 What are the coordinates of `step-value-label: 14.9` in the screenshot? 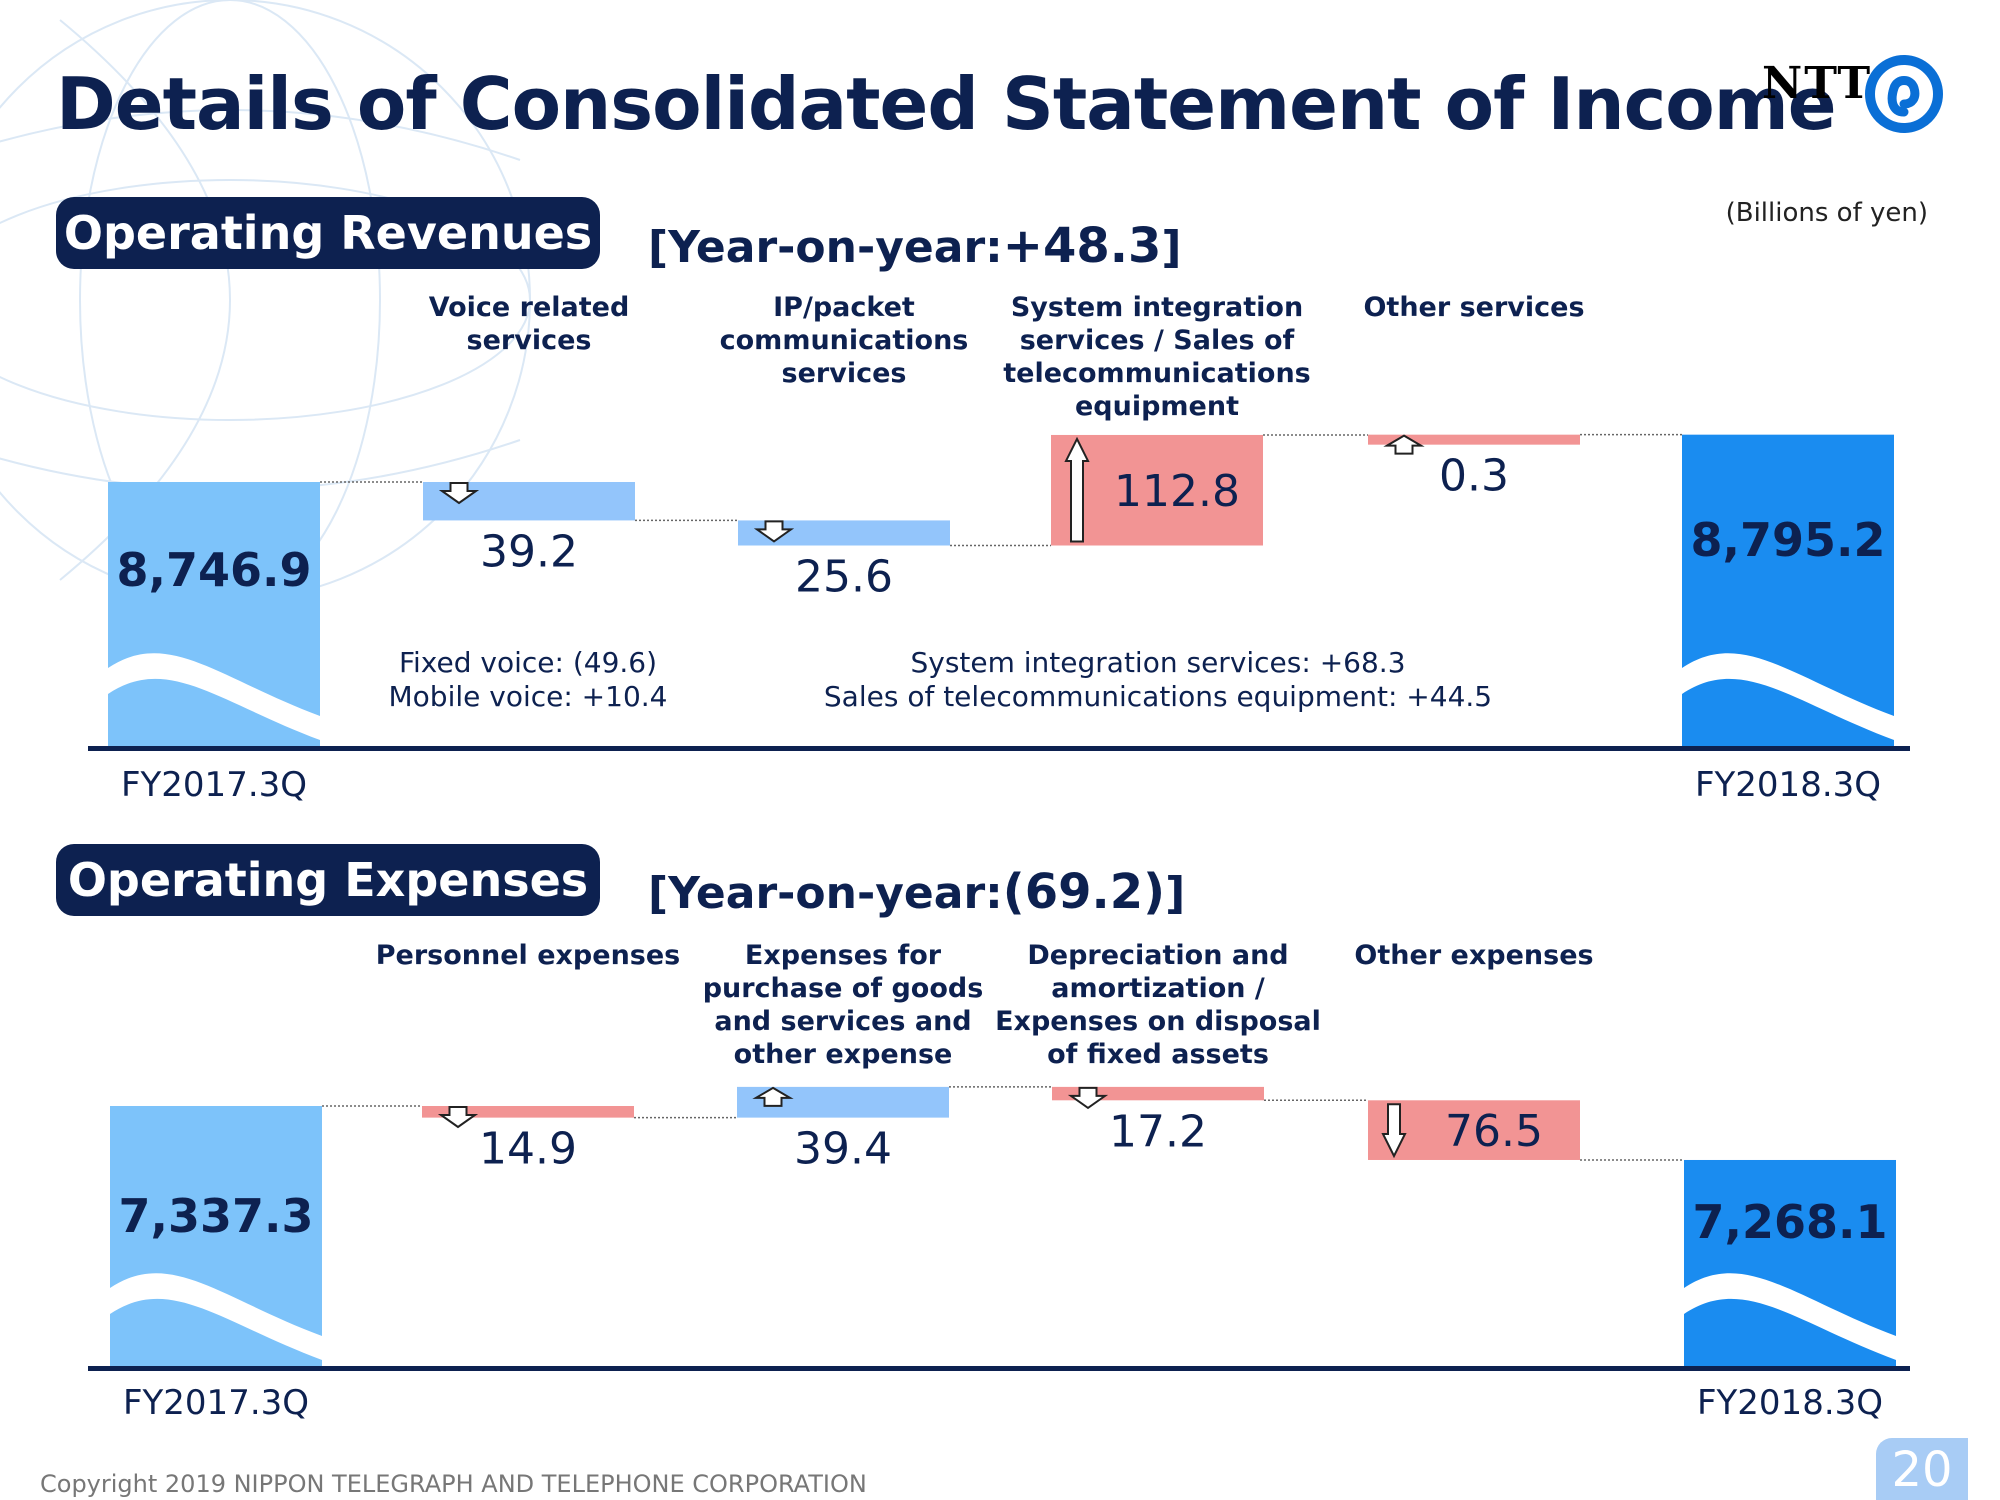 It's located at (528, 1149).